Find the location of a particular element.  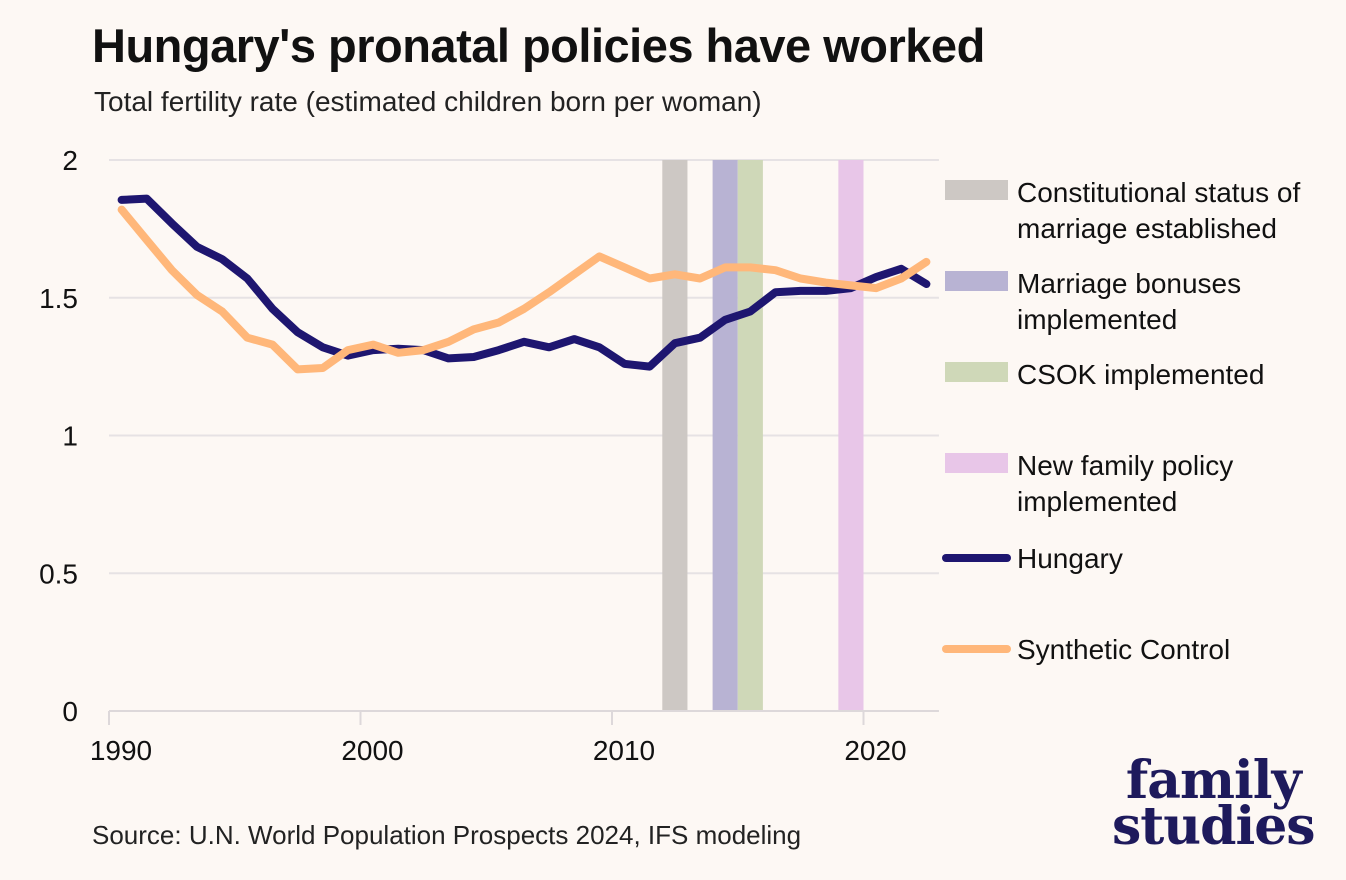

x-tick-label: 2000 is located at coordinates (372, 750).